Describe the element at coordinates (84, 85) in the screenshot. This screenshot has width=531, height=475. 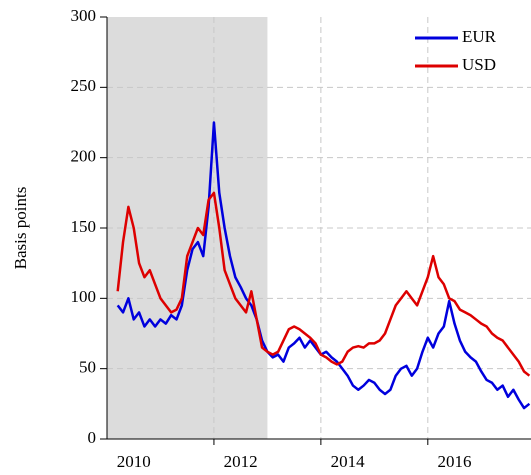
I see `y-tick-label: 250` at that location.